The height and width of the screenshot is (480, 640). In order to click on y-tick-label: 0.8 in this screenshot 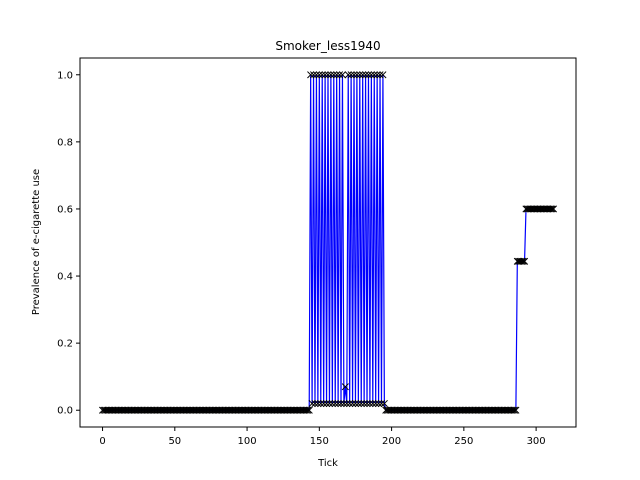, I will do `click(65, 142)`.